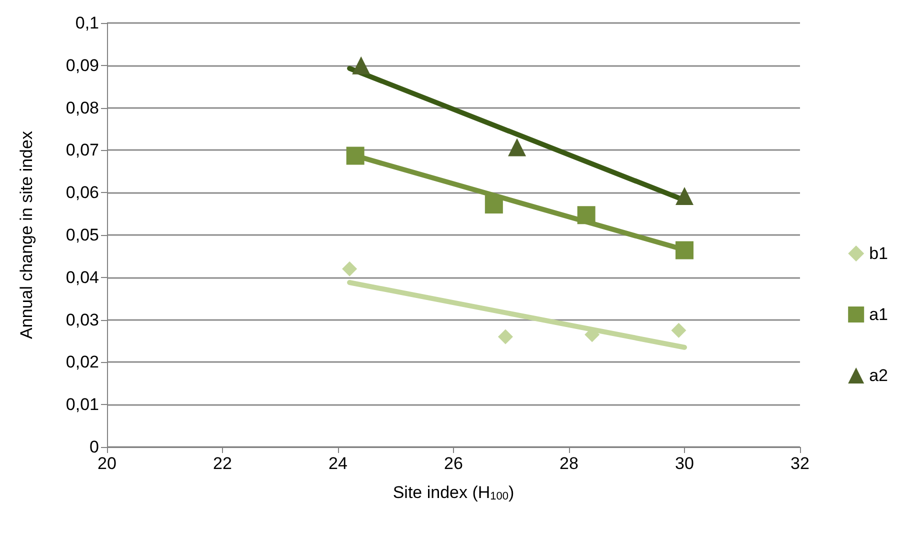 The width and height of the screenshot is (913, 538). I want to click on x-tick-label: 26, so click(453, 463).